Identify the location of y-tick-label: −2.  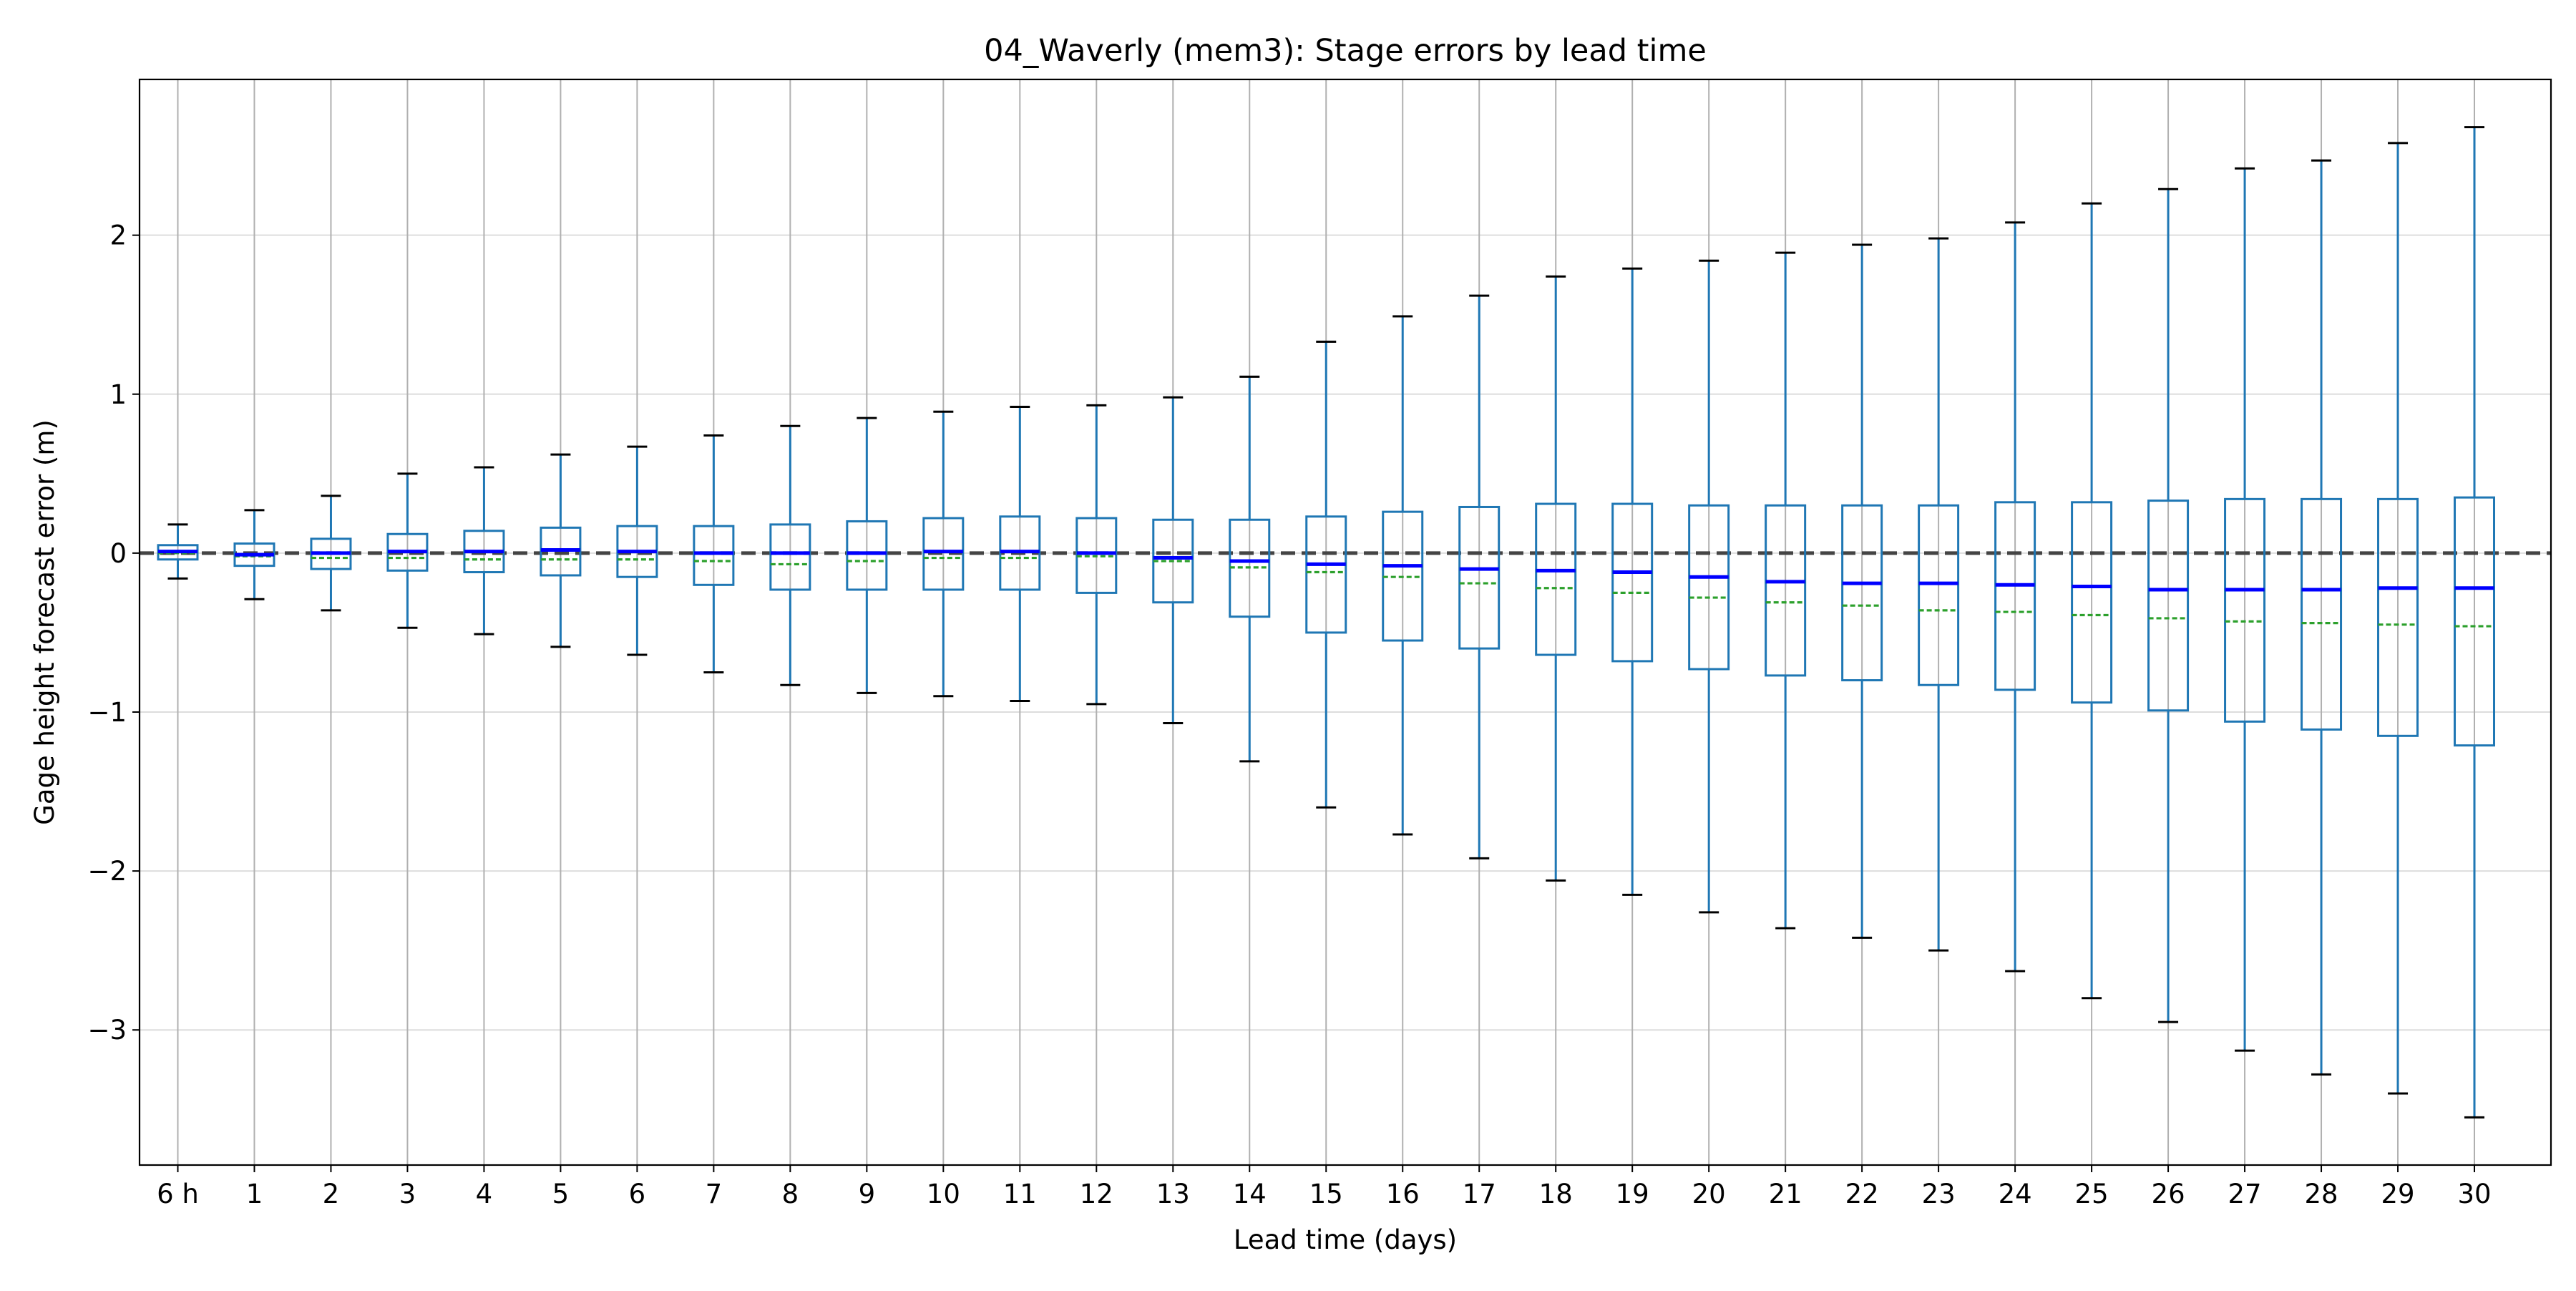
(107, 871).